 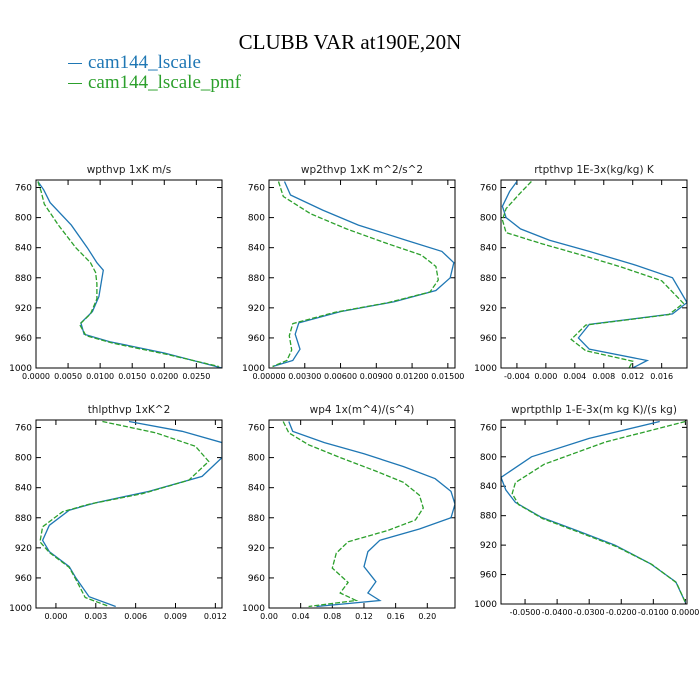 I want to click on x-tick-label: 0.008, so click(x=603, y=376).